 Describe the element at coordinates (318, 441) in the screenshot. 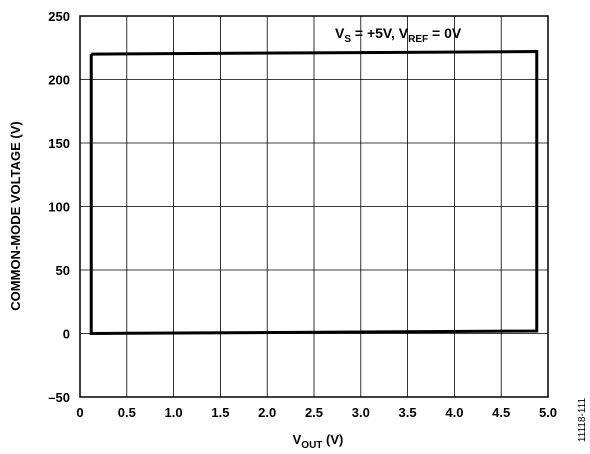

I see `x-axis-label: VOUT (V)` at that location.